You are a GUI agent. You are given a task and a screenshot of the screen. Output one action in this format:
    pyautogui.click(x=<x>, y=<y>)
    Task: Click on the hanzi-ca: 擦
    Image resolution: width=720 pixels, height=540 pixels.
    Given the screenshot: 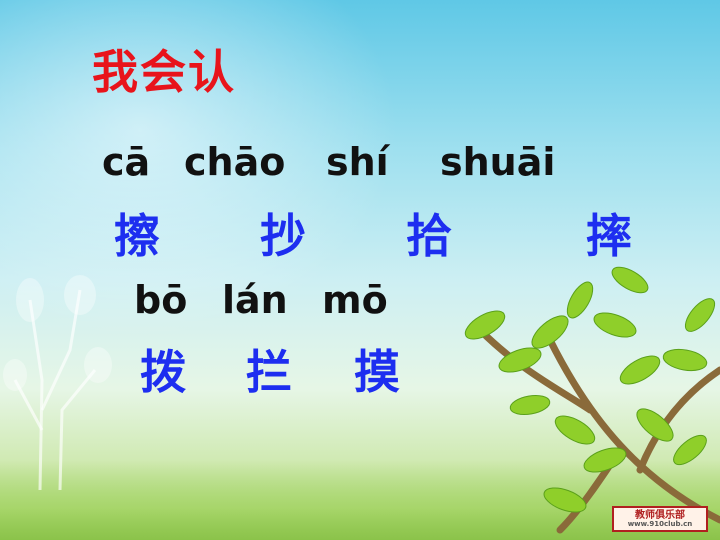 What is the action you would take?
    pyautogui.click(x=137, y=236)
    